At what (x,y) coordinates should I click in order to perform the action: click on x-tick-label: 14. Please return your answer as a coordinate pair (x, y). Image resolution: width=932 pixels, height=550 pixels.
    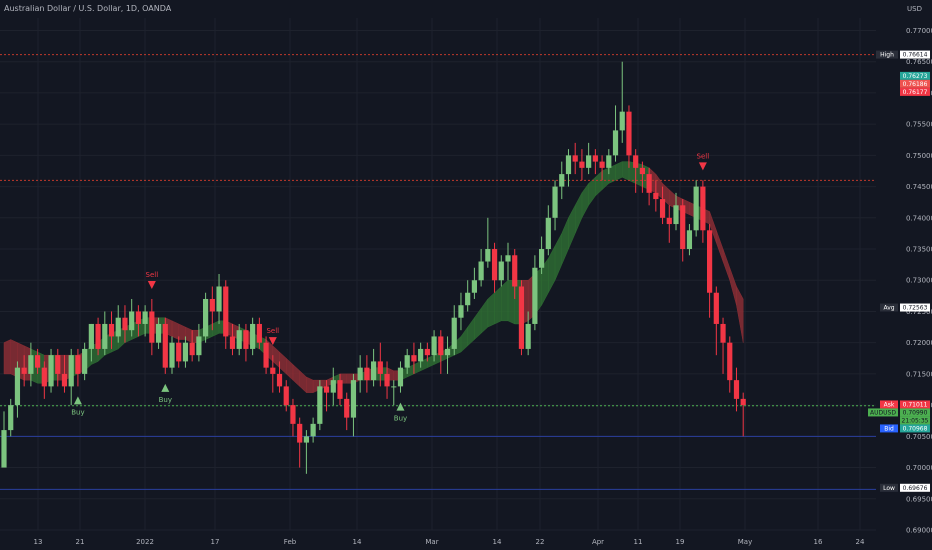
    Looking at the image, I should click on (357, 542).